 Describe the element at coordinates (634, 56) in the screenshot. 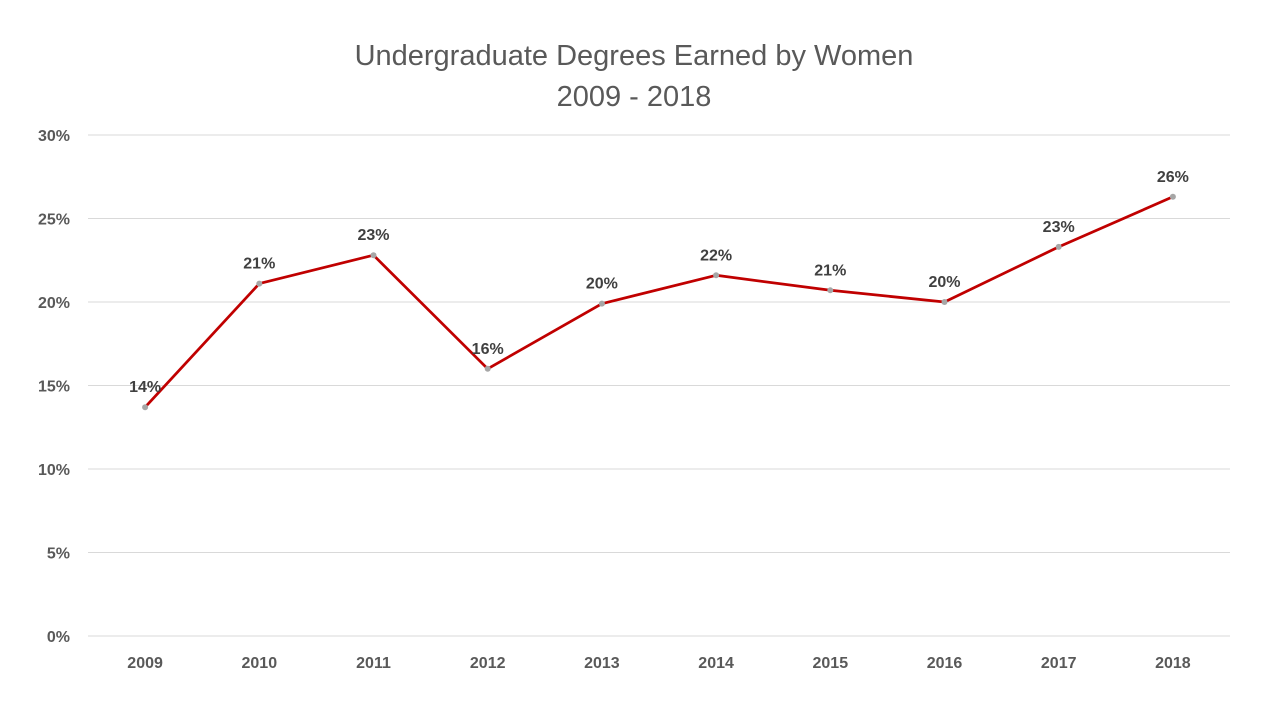

I see `chart-title: Undergraduate Degrees Earned by Women` at that location.